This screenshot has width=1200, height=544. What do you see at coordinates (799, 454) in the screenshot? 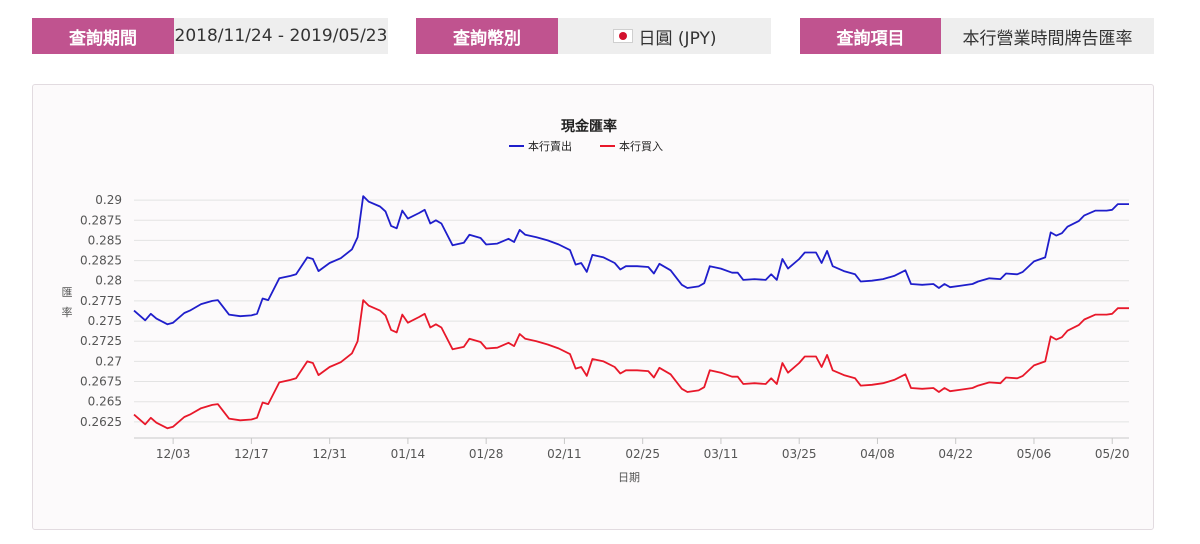
I see `x-tick-label: 03/25` at bounding box center [799, 454].